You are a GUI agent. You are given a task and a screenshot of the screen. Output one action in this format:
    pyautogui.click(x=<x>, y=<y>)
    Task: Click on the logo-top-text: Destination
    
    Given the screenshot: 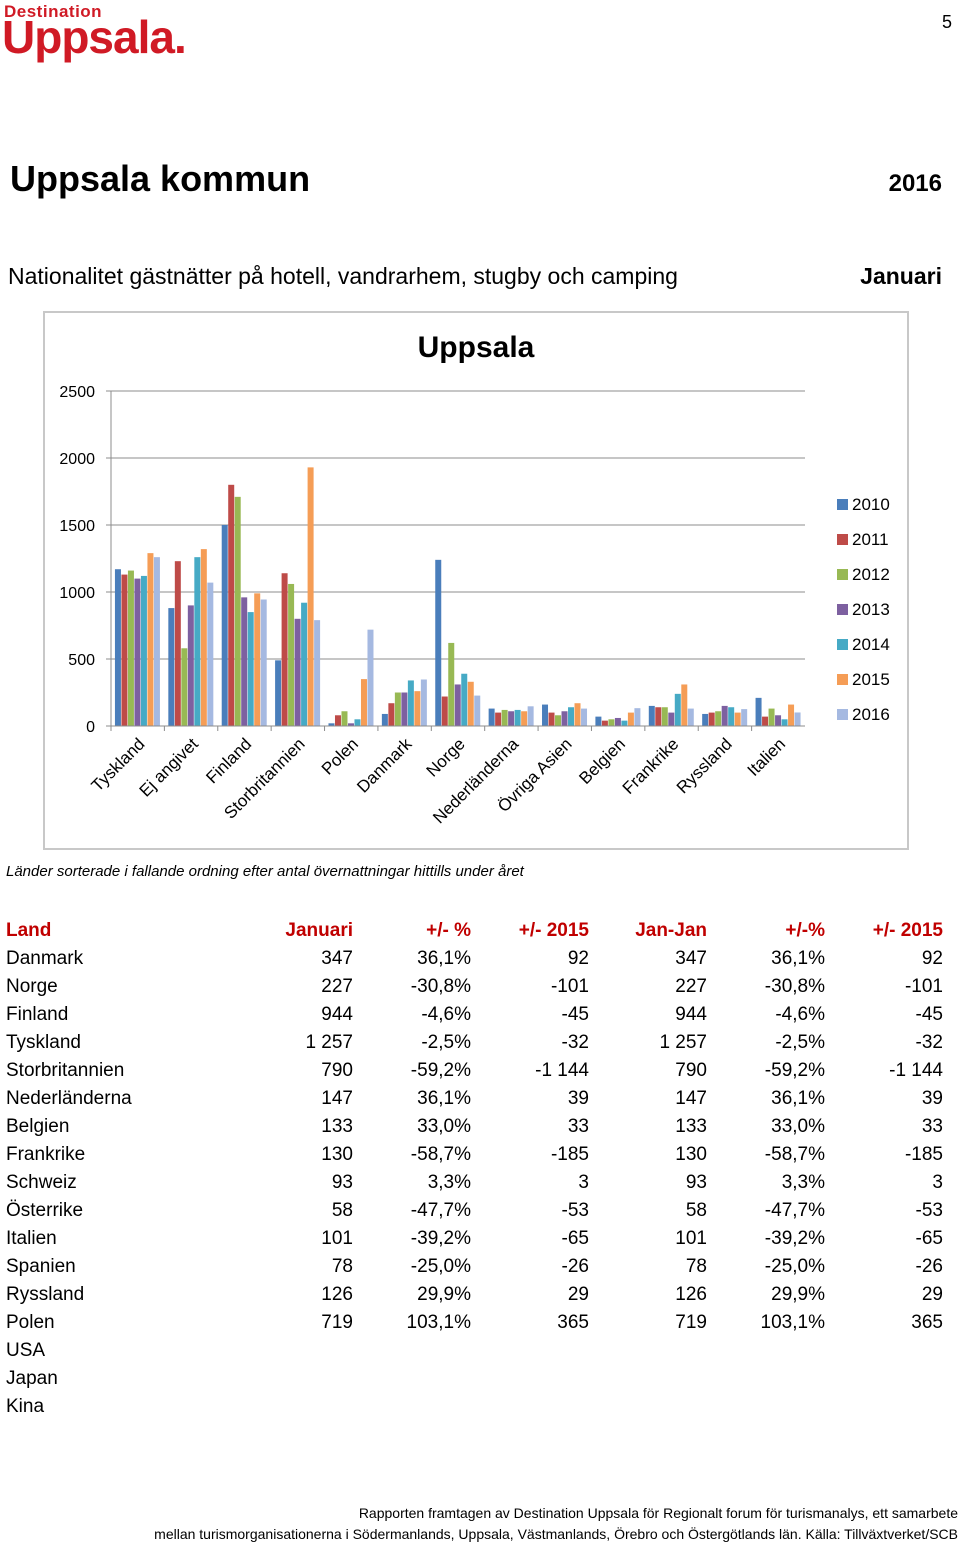 What is the action you would take?
    pyautogui.click(x=53, y=11)
    